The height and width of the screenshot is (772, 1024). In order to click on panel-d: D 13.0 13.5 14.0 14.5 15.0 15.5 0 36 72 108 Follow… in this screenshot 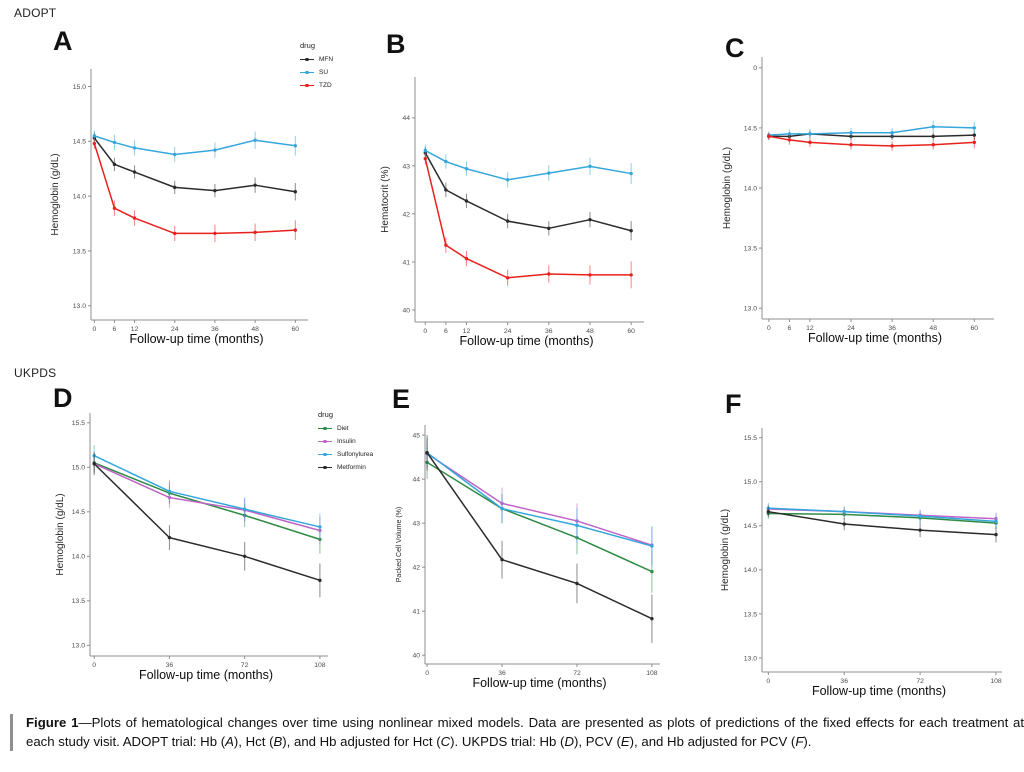, I will do `click(205, 535)`.